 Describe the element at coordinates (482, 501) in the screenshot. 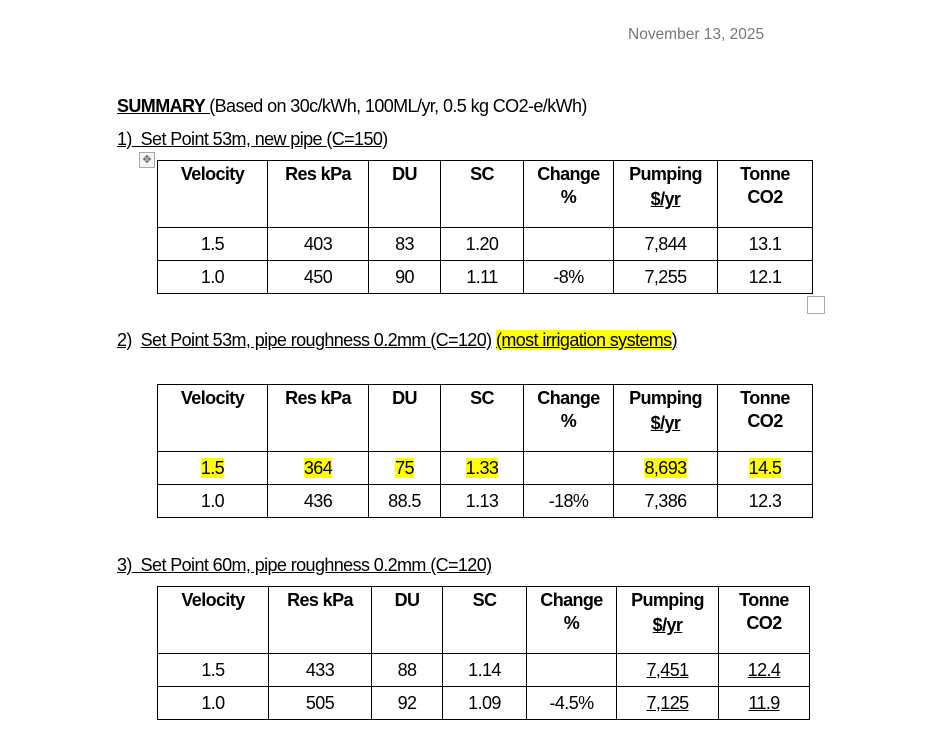

I see `table-cell: 1.13` at that location.